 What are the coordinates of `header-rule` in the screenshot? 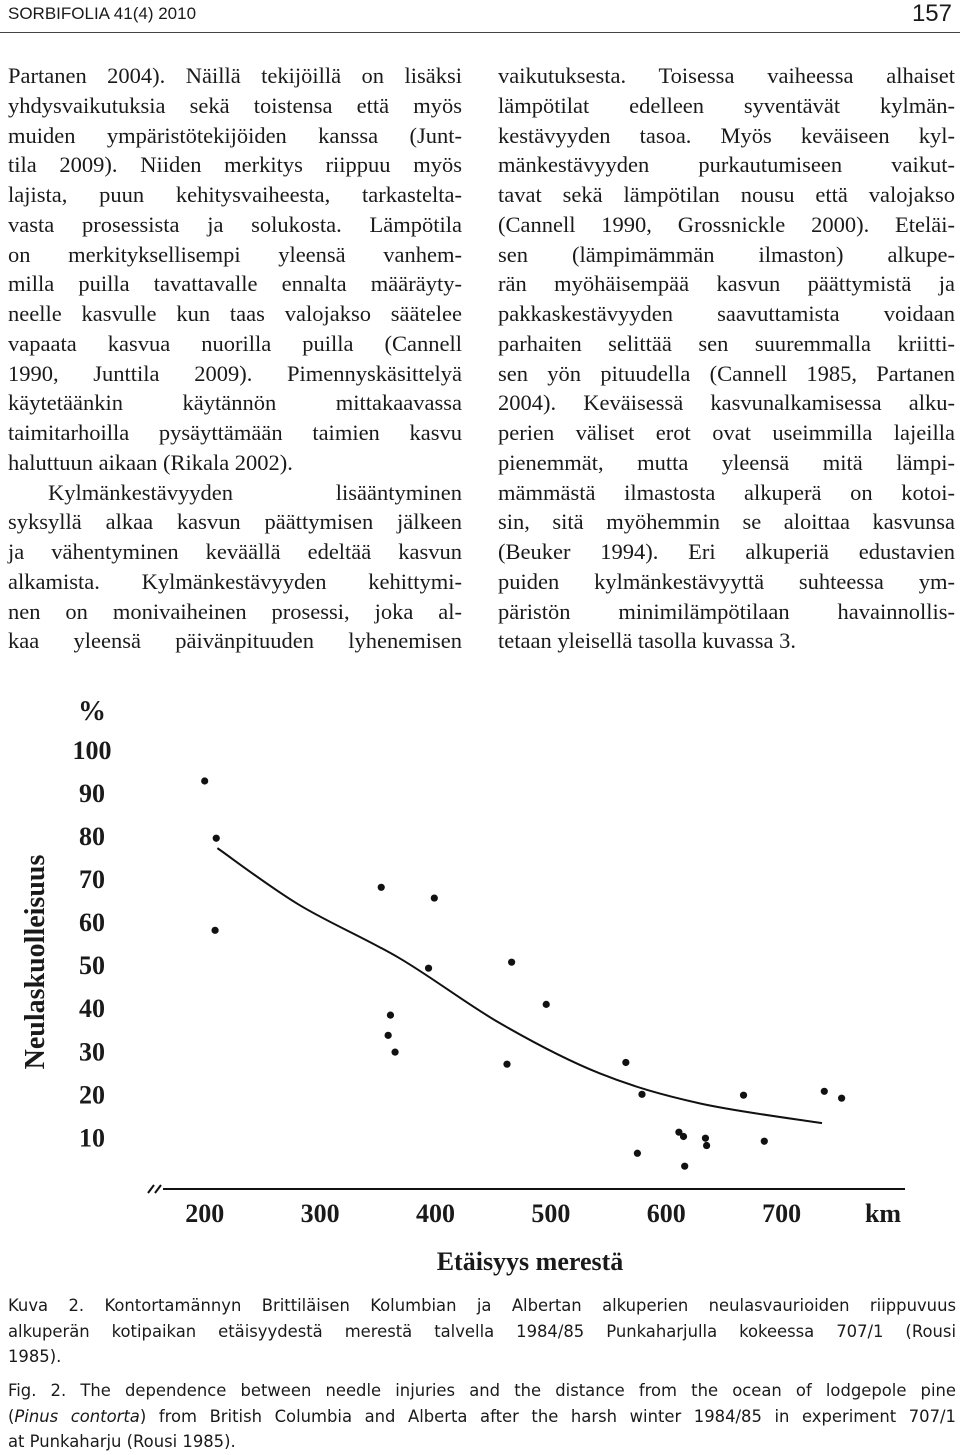 It's located at (480, 32).